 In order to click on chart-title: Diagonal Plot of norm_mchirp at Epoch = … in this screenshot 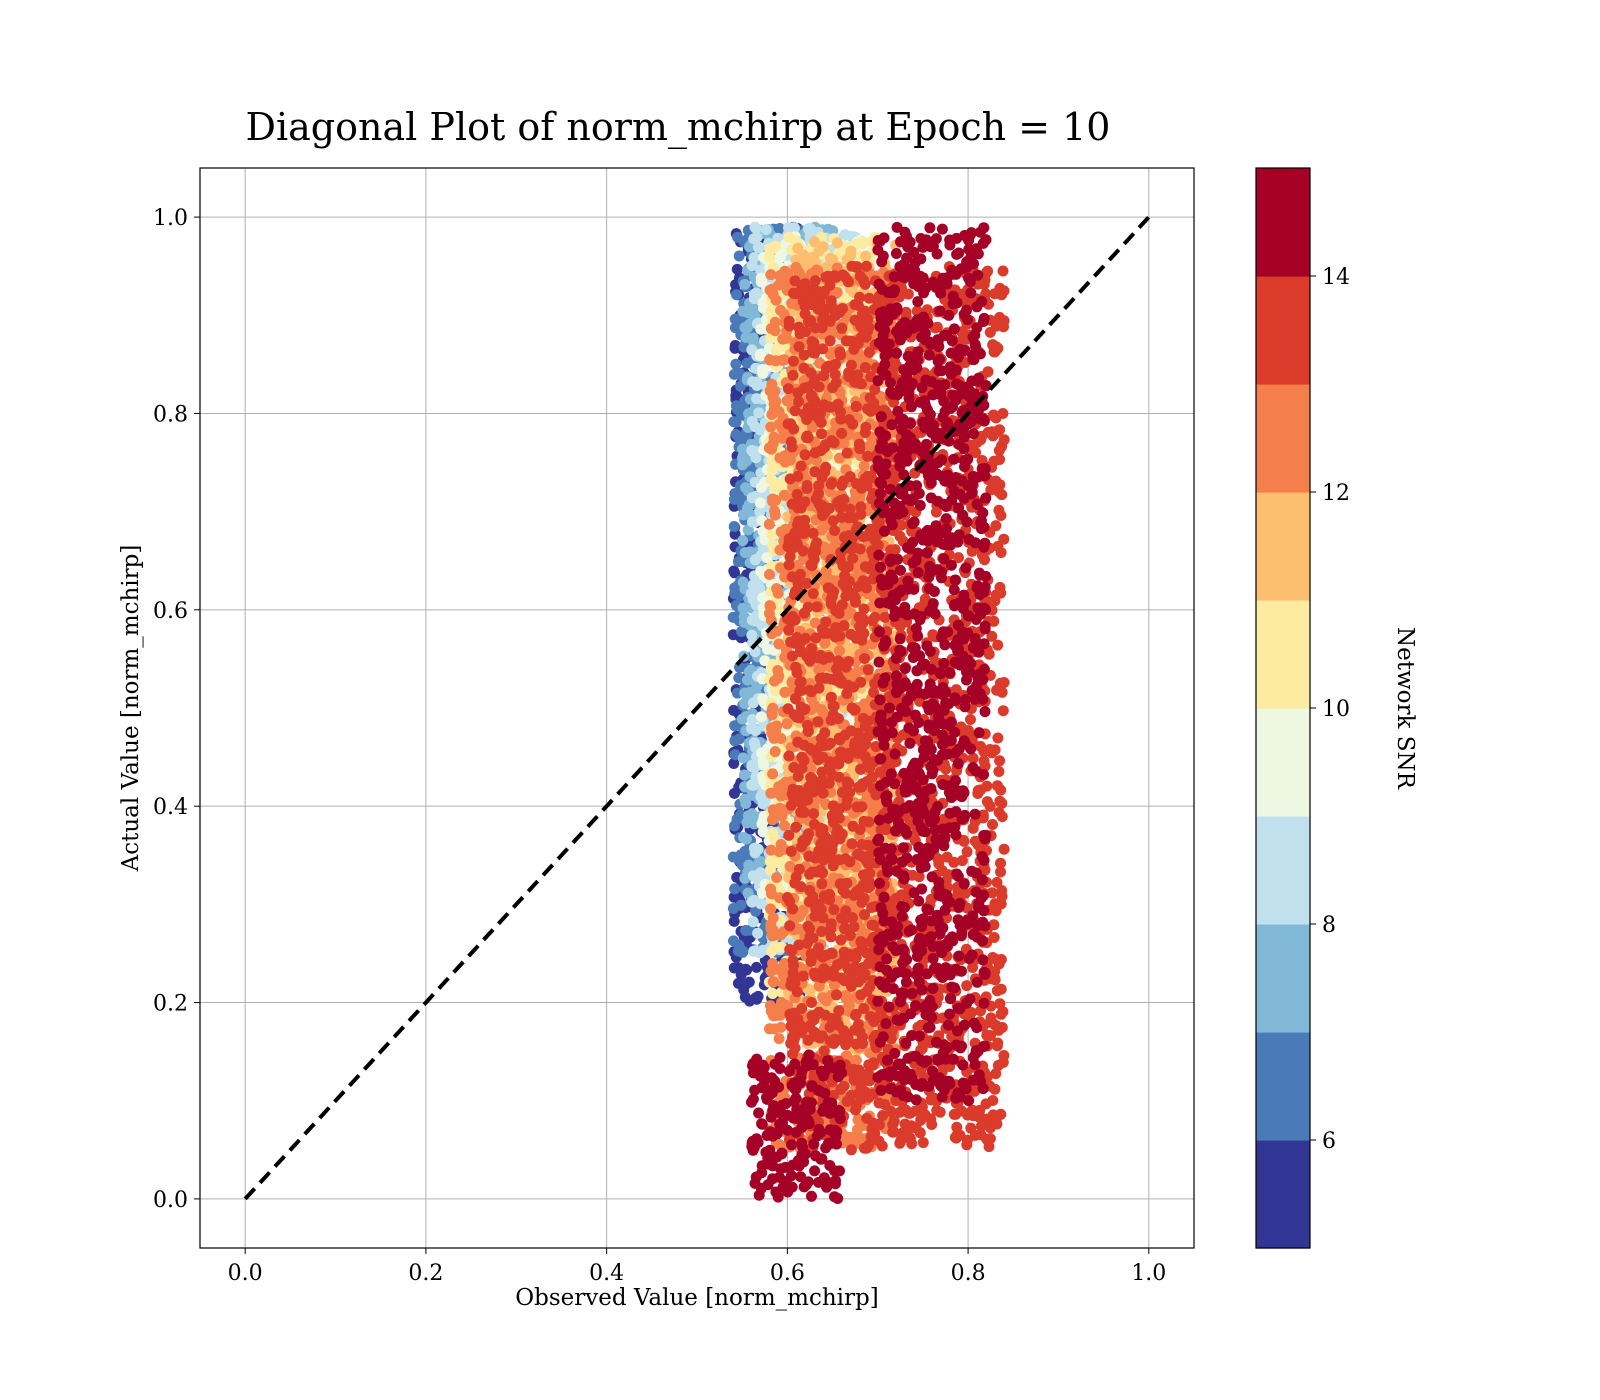, I will do `click(678, 127)`.